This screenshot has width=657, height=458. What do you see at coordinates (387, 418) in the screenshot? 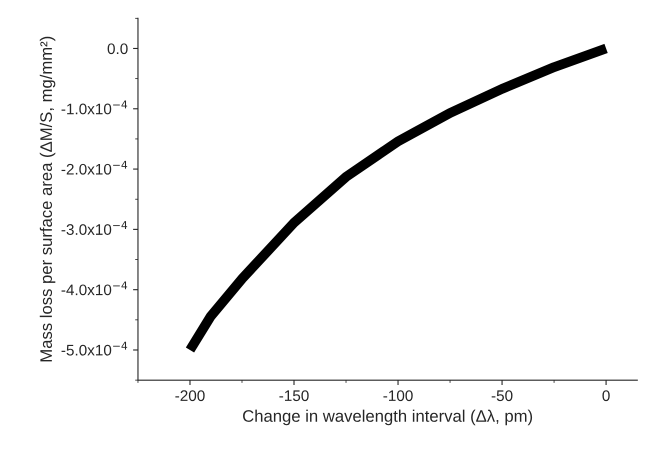
I see `x-axis-title: Change in wavelength interval (Δλ, pm)` at bounding box center [387, 418].